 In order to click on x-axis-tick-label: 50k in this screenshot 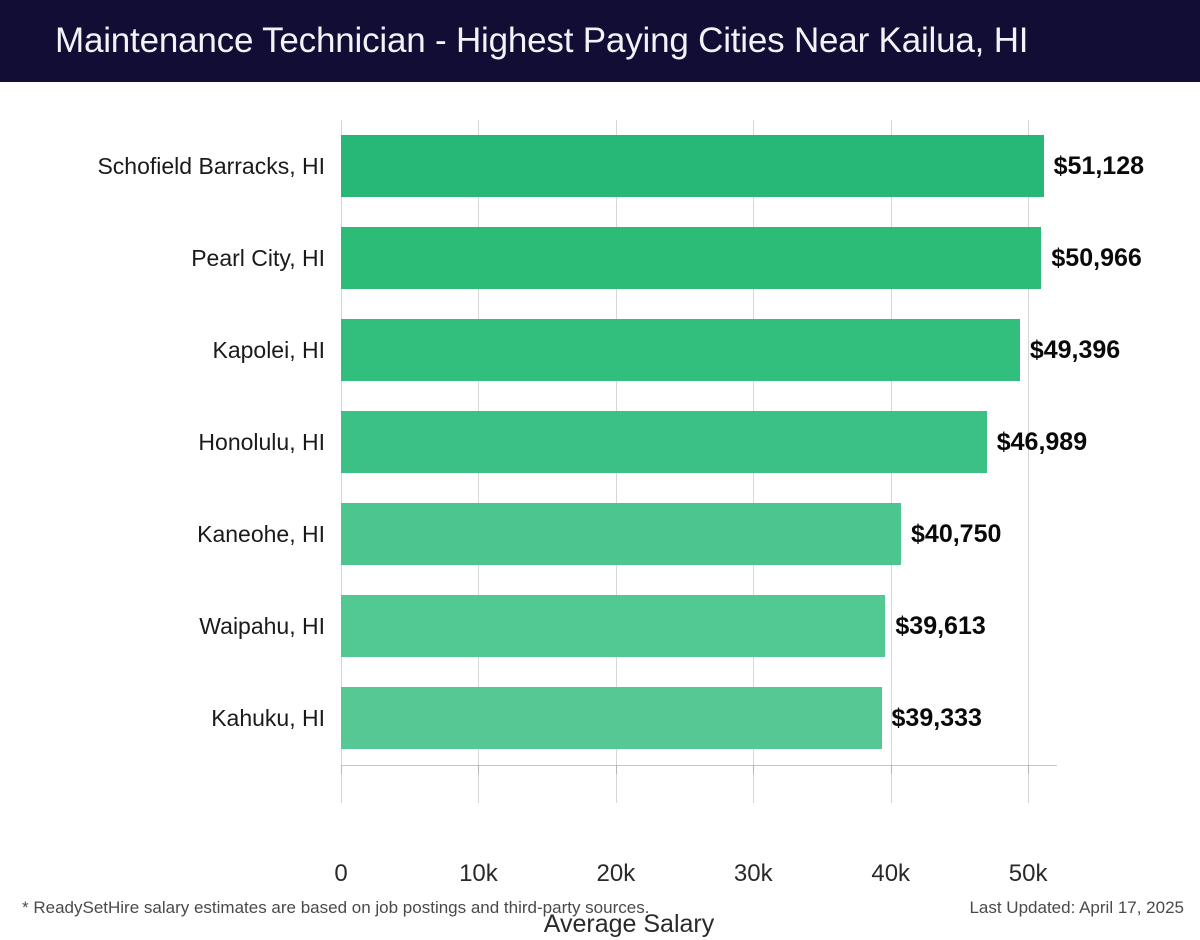, I will do `click(1028, 873)`.